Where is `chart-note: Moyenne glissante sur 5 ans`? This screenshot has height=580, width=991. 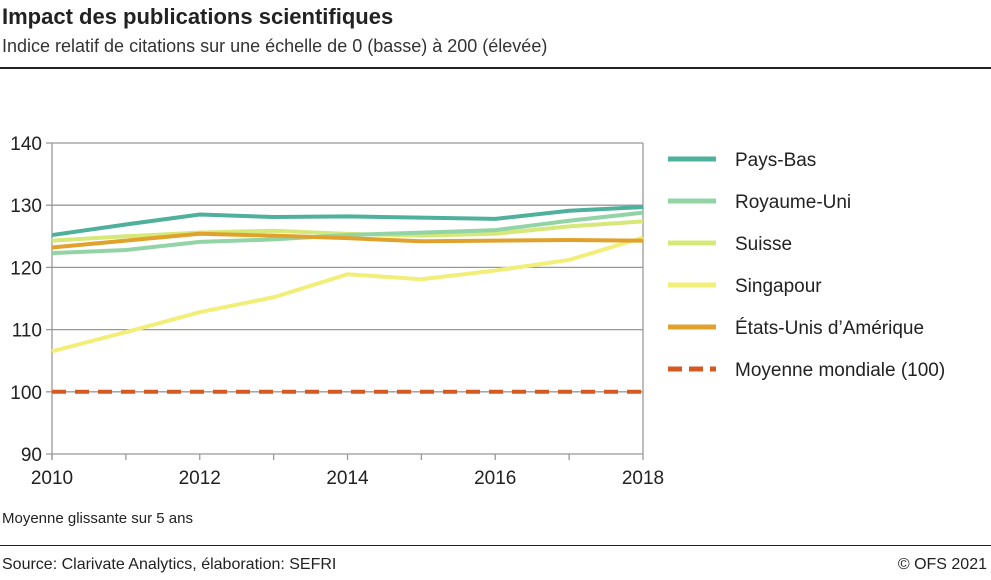 chart-note: Moyenne glissante sur 5 ans is located at coordinates (97, 518).